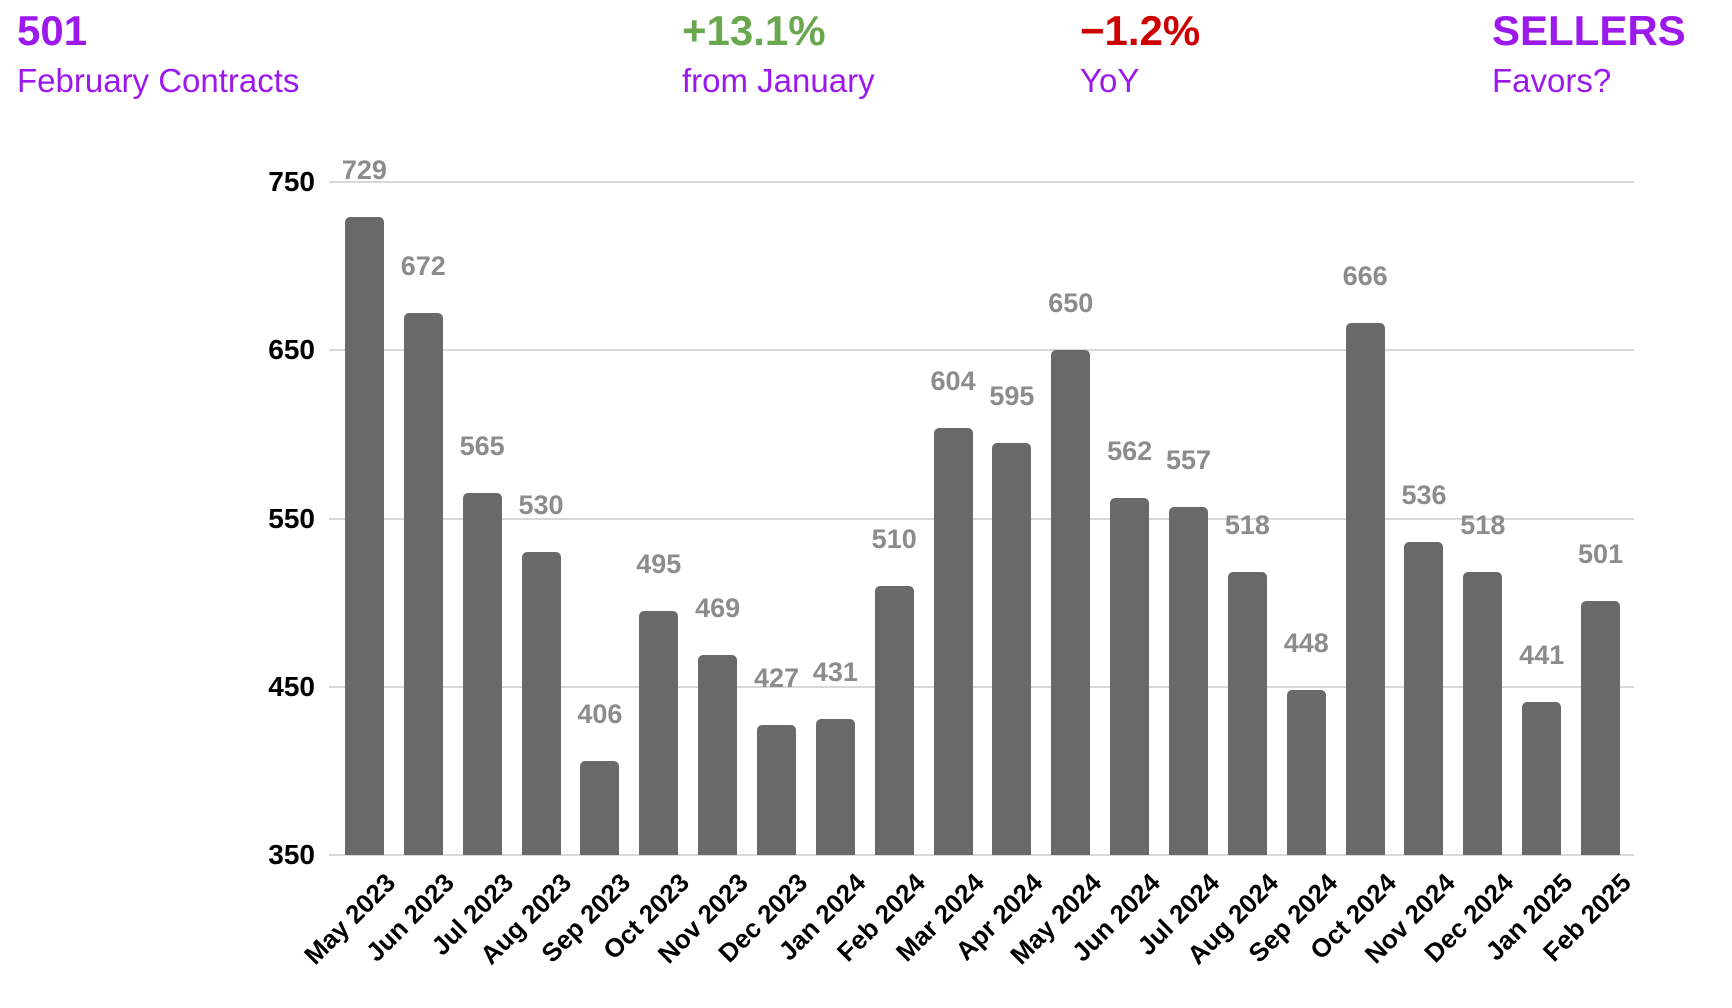 The height and width of the screenshot is (1008, 1732). I want to click on bar-value-label: 604, so click(953, 380).